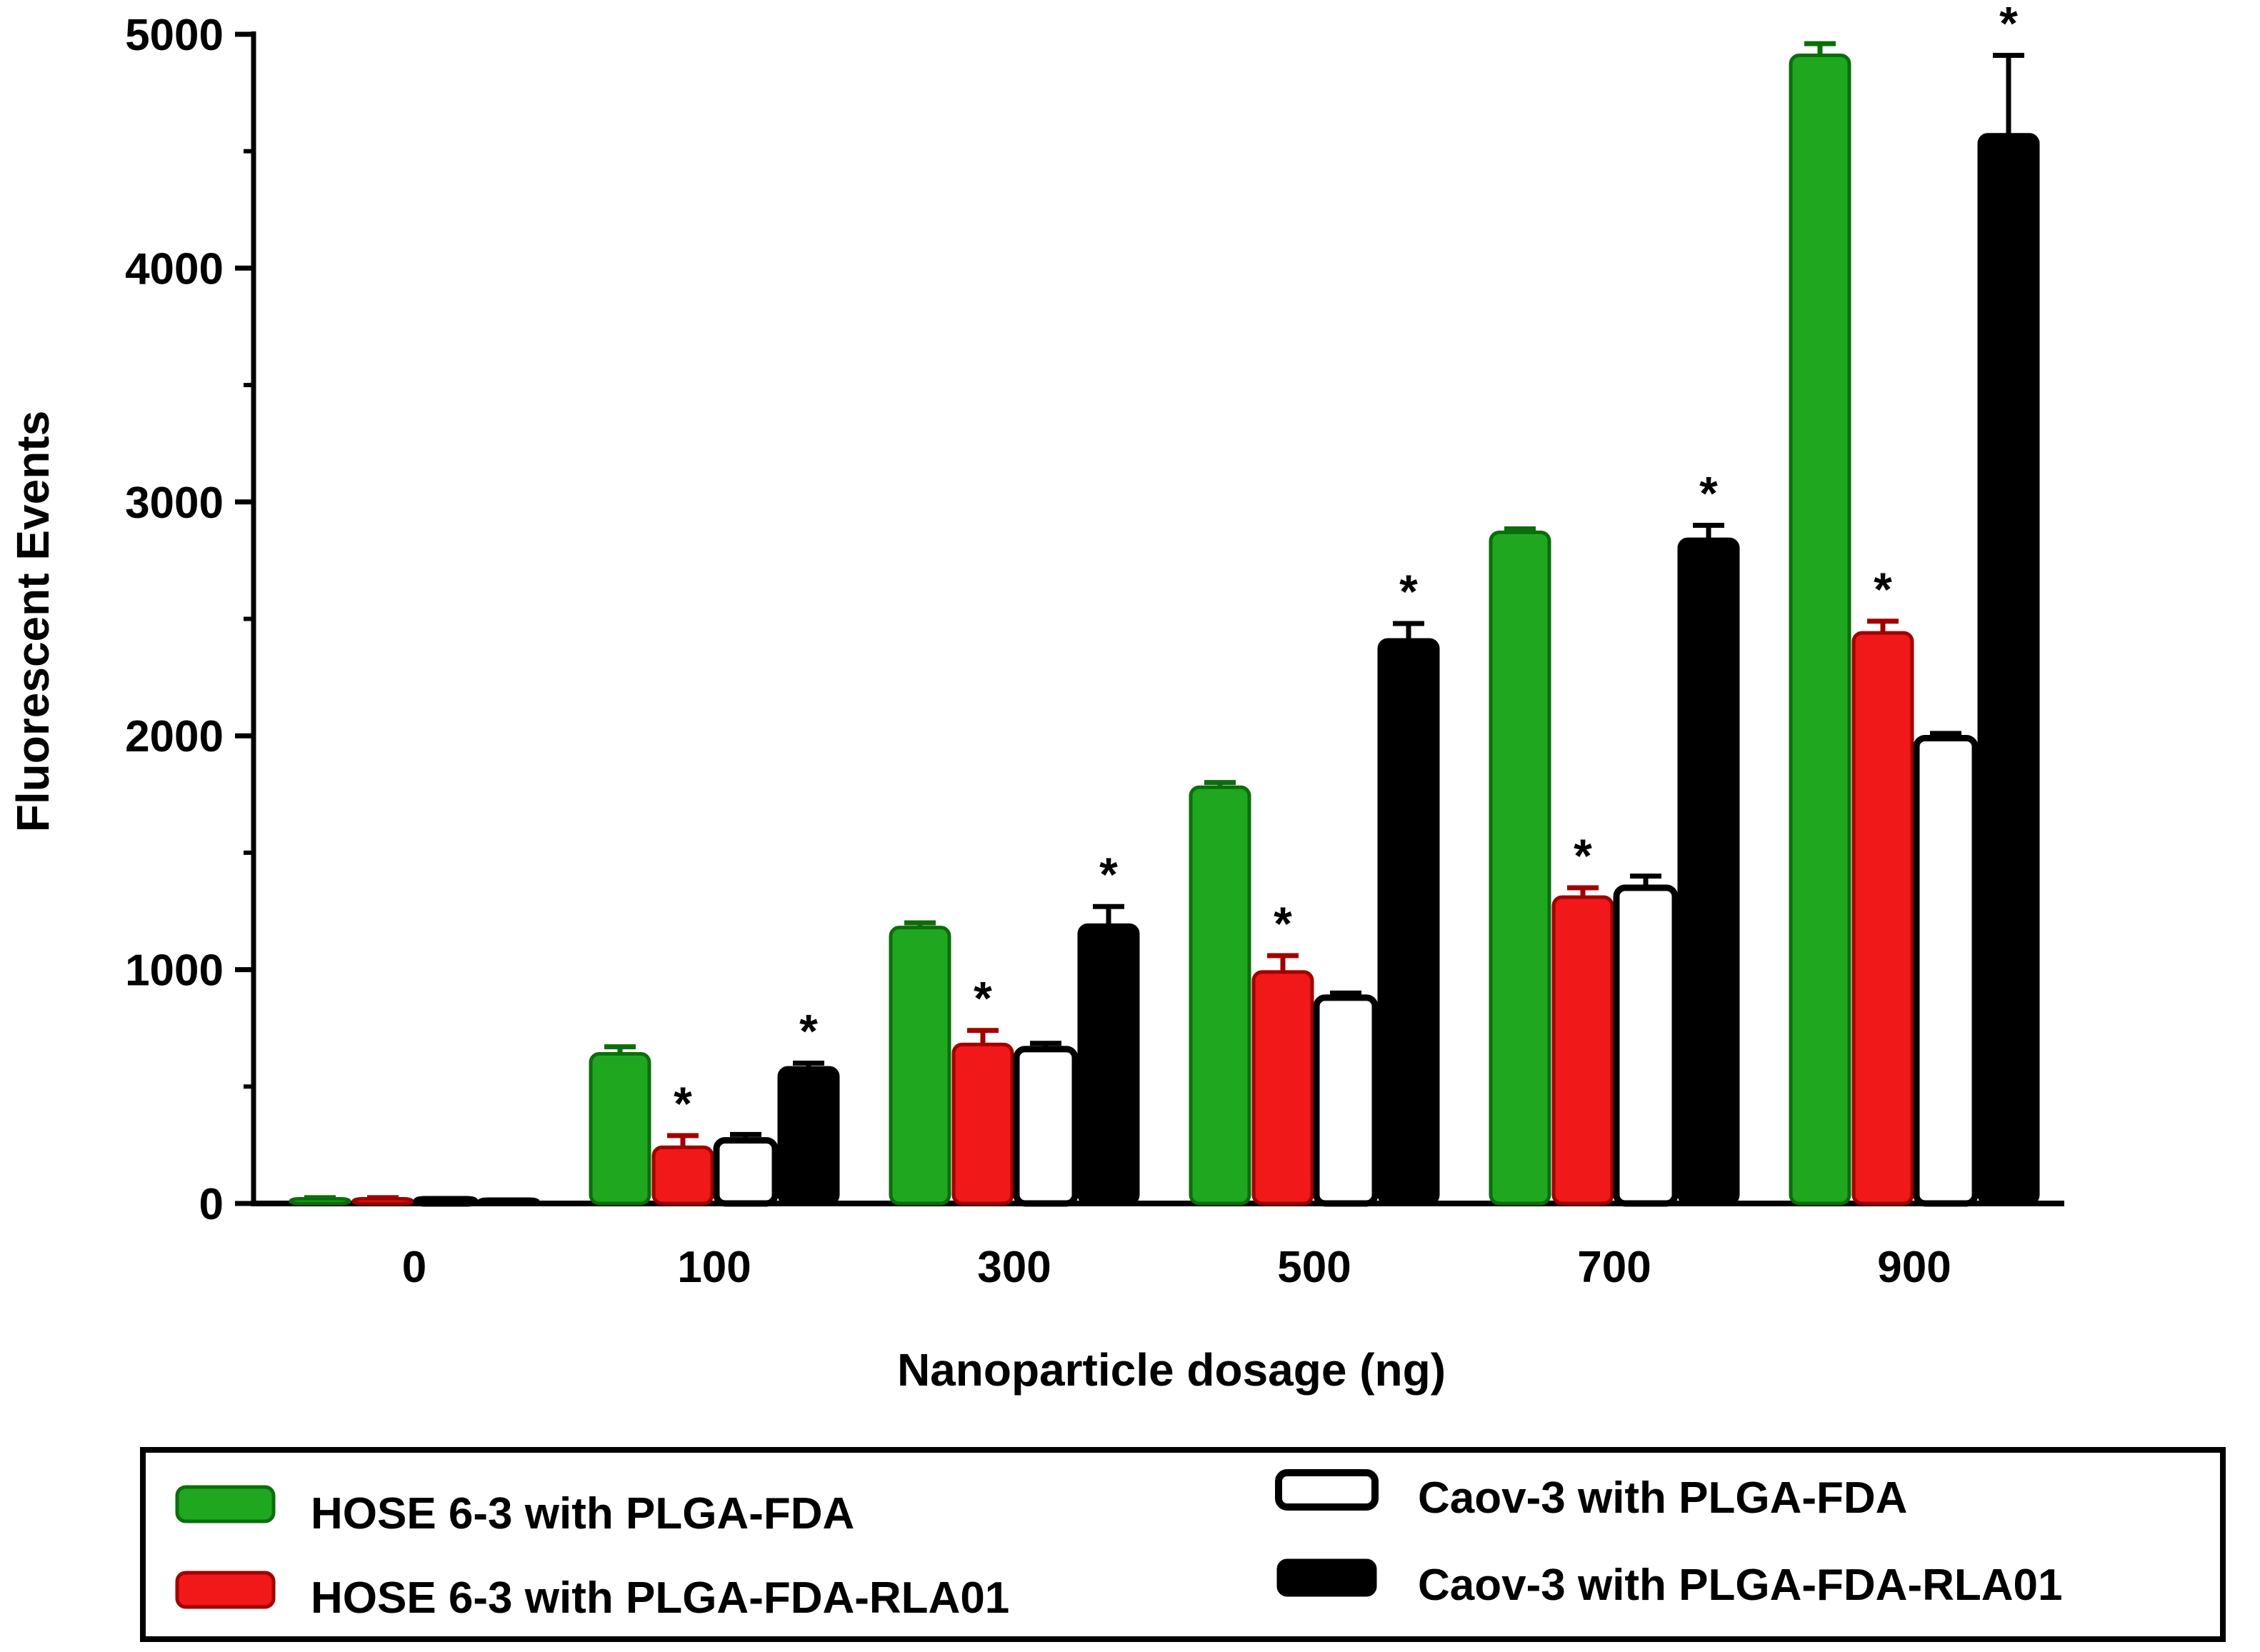 Image resolution: width=2260 pixels, height=1652 pixels. Describe the element at coordinates (174, 971) in the screenshot. I see `y-tick-label: 1000` at that location.